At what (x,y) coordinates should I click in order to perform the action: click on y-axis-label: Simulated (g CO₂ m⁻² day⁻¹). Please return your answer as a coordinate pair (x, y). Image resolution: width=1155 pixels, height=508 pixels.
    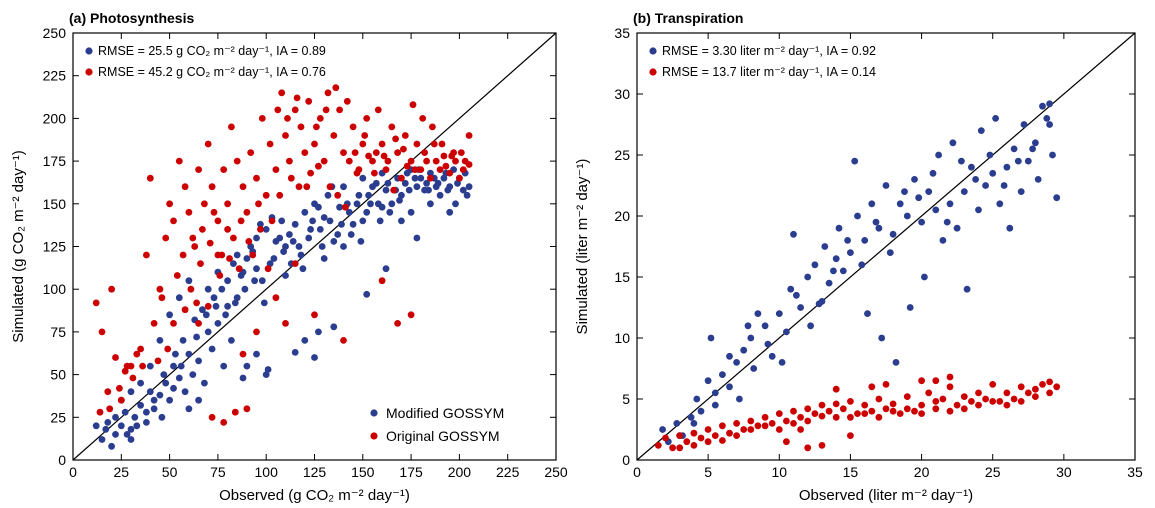
    Looking at the image, I should click on (18, 246).